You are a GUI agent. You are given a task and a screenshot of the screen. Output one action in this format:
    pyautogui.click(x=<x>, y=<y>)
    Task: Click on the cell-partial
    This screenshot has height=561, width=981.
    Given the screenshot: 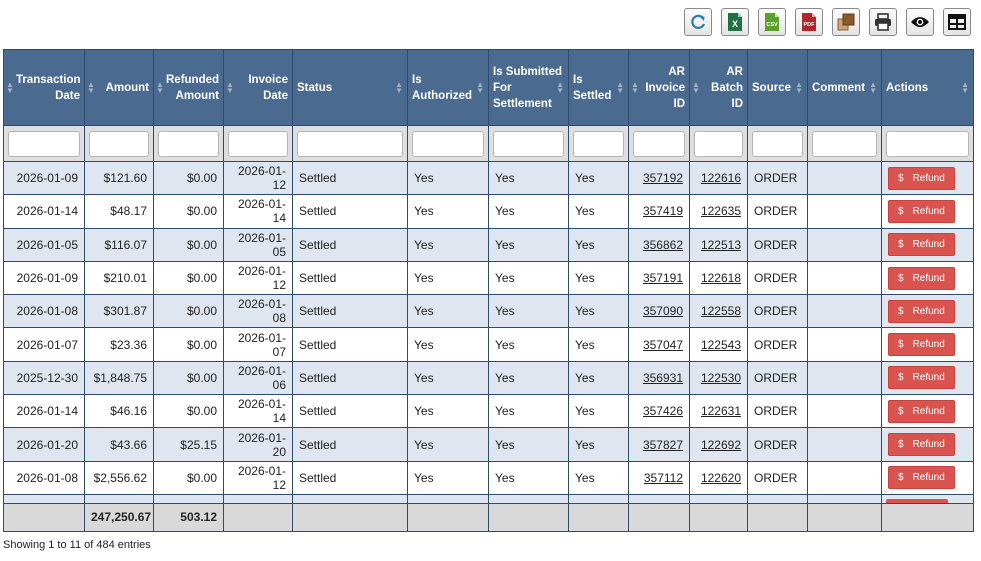 What is the action you would take?
    pyautogui.click(x=777, y=498)
    